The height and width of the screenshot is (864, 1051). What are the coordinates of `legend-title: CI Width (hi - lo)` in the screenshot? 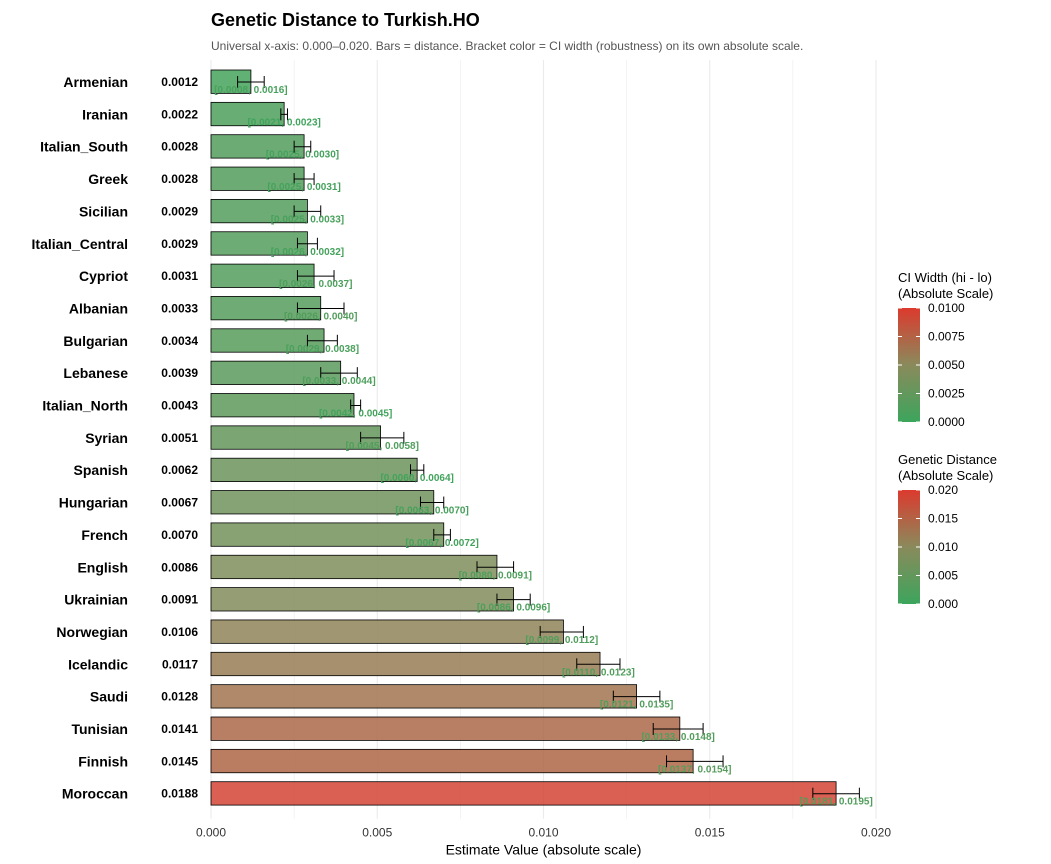 It's located at (945, 277).